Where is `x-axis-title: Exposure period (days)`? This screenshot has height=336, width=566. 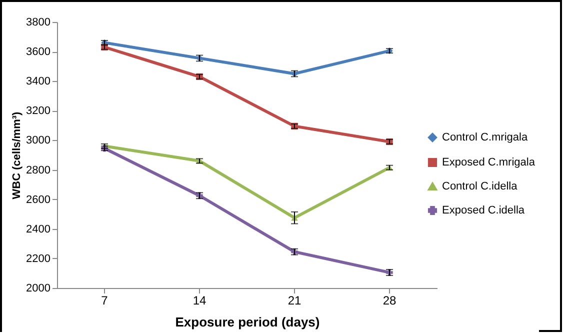
x-axis-title: Exposure period (days) is located at coordinates (247, 322).